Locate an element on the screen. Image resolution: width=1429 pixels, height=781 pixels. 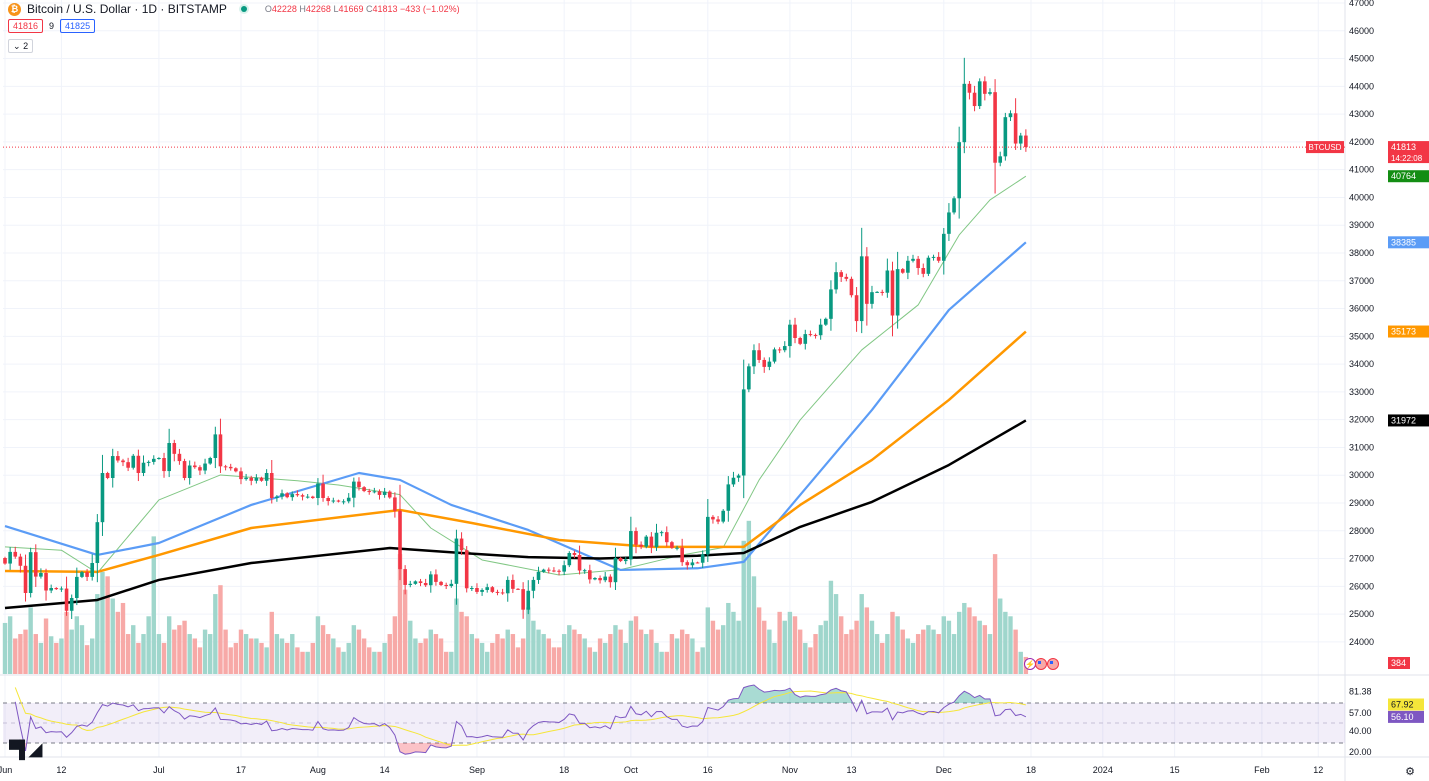
price-label-bg is located at coordinates (1408, 176).